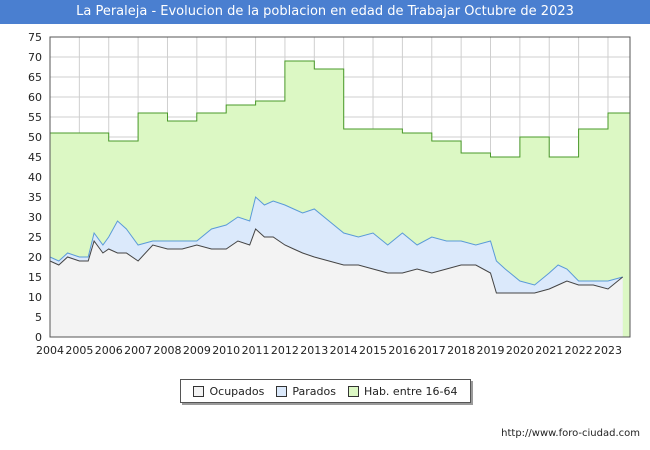  I want to click on legend-label-habitantes: Hab. entre 16-64, so click(410, 391).